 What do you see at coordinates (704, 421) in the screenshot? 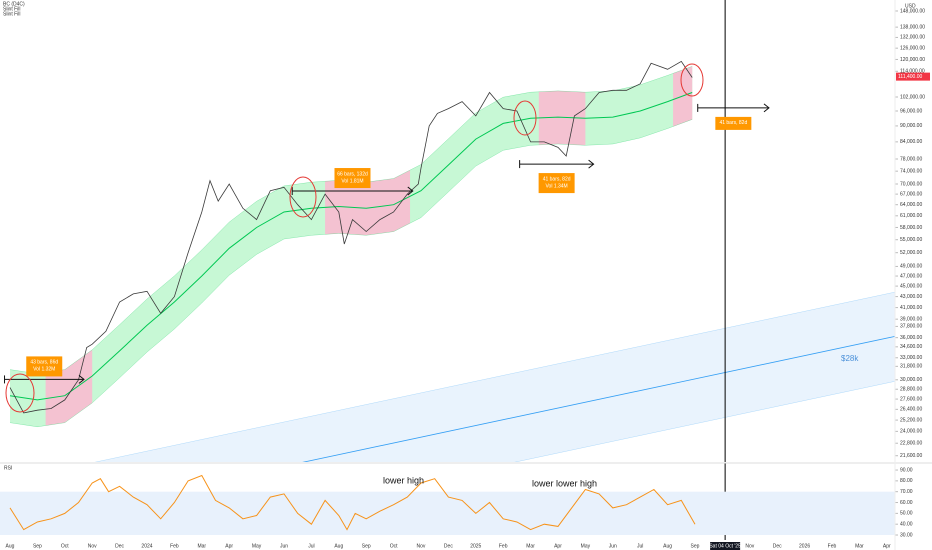
I see `channel-lower` at bounding box center [704, 421].